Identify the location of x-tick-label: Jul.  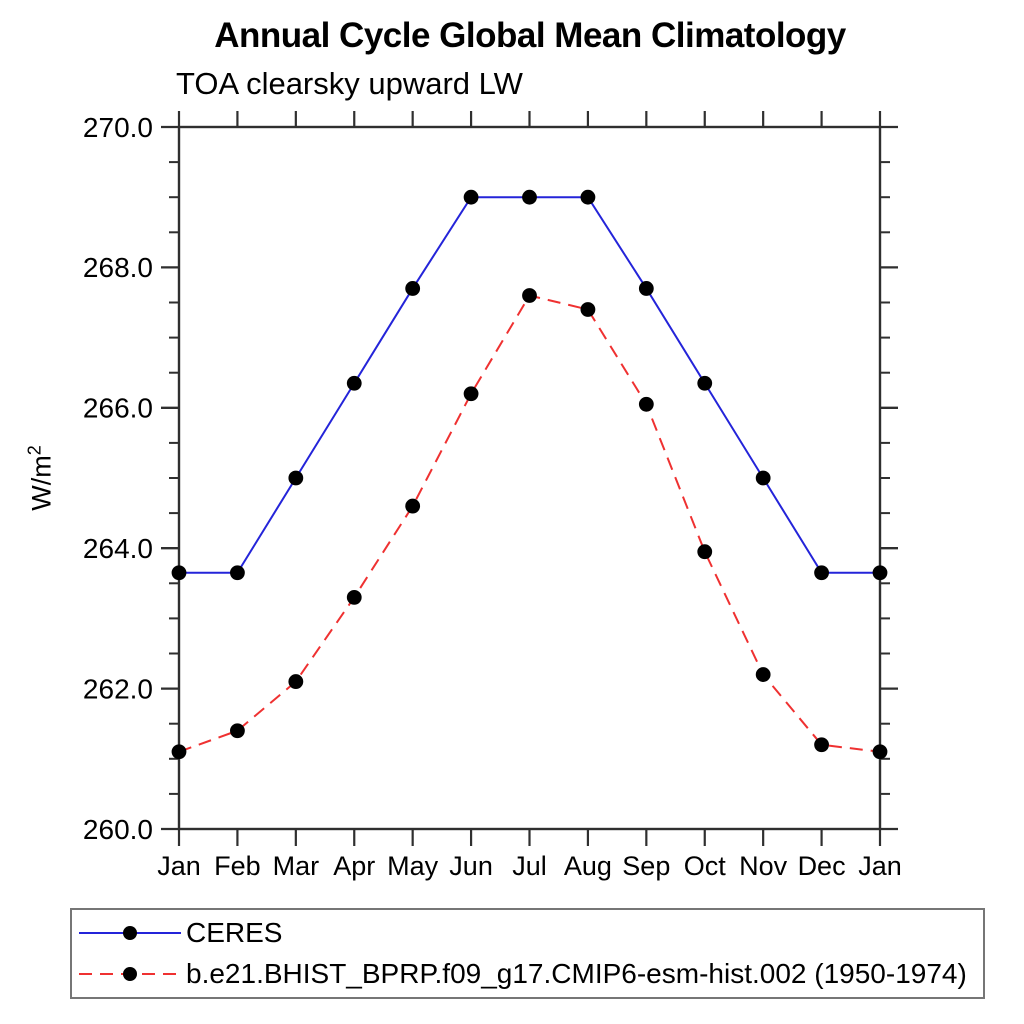
(529, 866).